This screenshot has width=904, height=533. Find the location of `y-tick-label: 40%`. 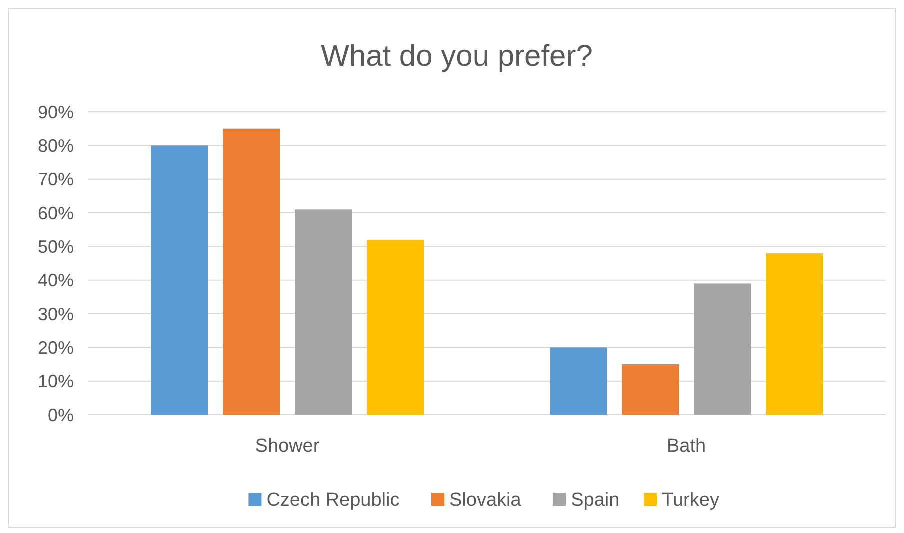

y-tick-label: 40% is located at coordinates (56, 280).